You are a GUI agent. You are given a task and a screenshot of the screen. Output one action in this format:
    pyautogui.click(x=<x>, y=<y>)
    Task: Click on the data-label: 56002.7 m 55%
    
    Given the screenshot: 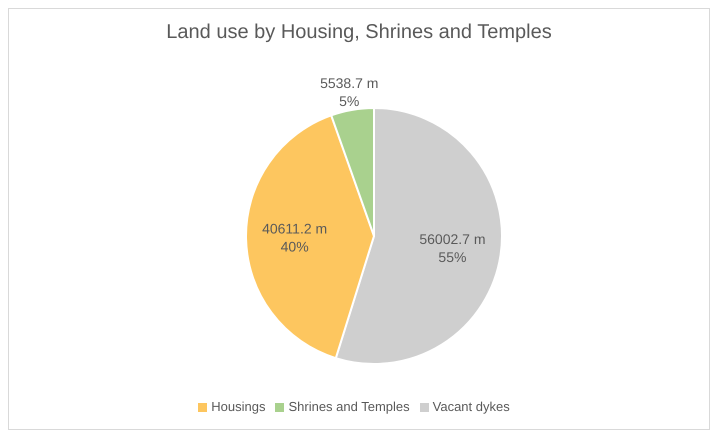 What is the action you would take?
    pyautogui.click(x=452, y=247)
    